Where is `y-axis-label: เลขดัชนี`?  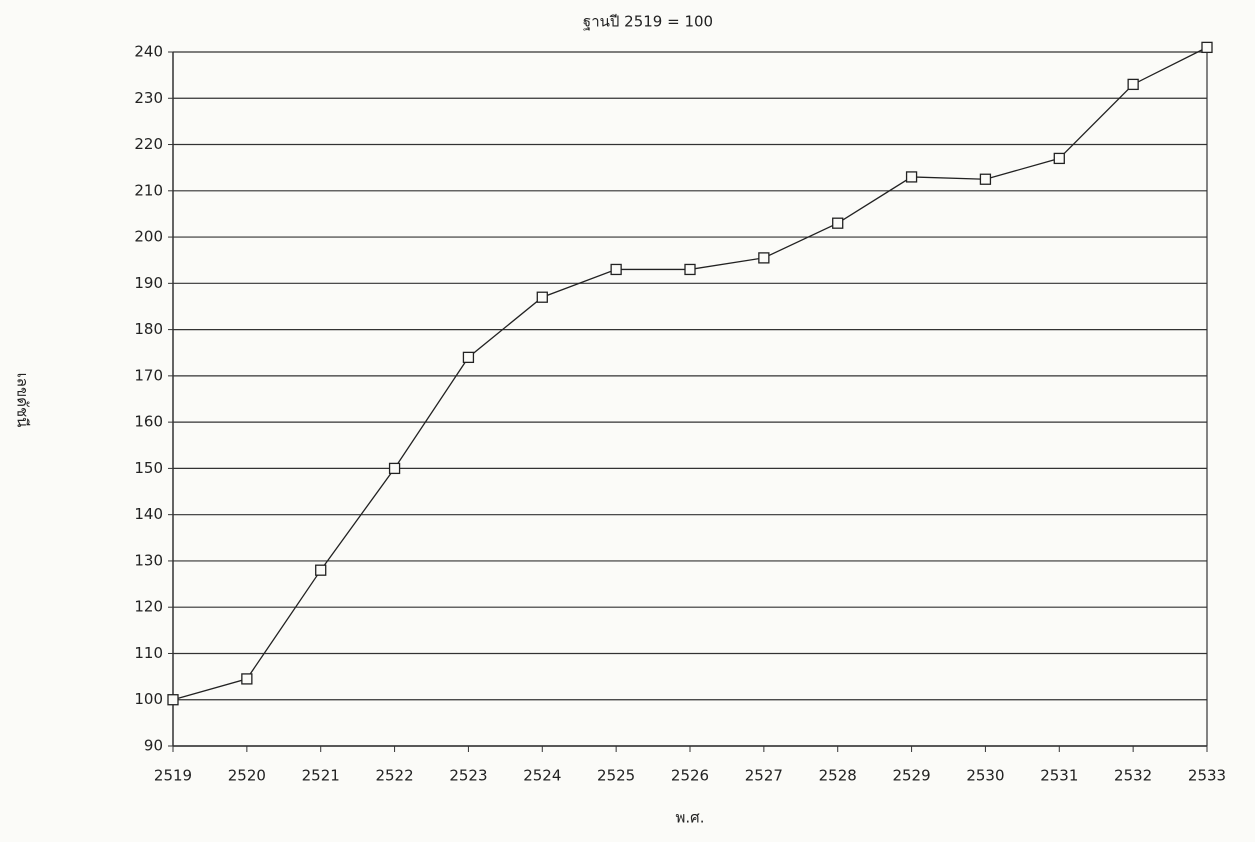
y-axis-label: เลขดัชนี is located at coordinates (23, 400).